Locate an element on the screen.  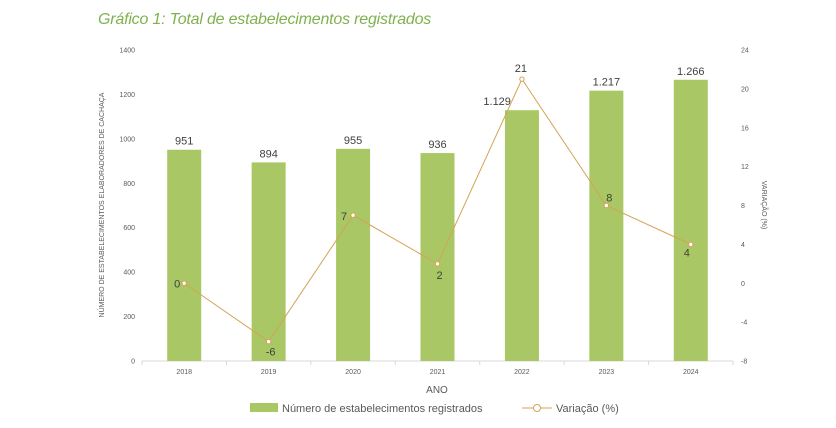
y2-tick-label: 0 is located at coordinates (743, 284).